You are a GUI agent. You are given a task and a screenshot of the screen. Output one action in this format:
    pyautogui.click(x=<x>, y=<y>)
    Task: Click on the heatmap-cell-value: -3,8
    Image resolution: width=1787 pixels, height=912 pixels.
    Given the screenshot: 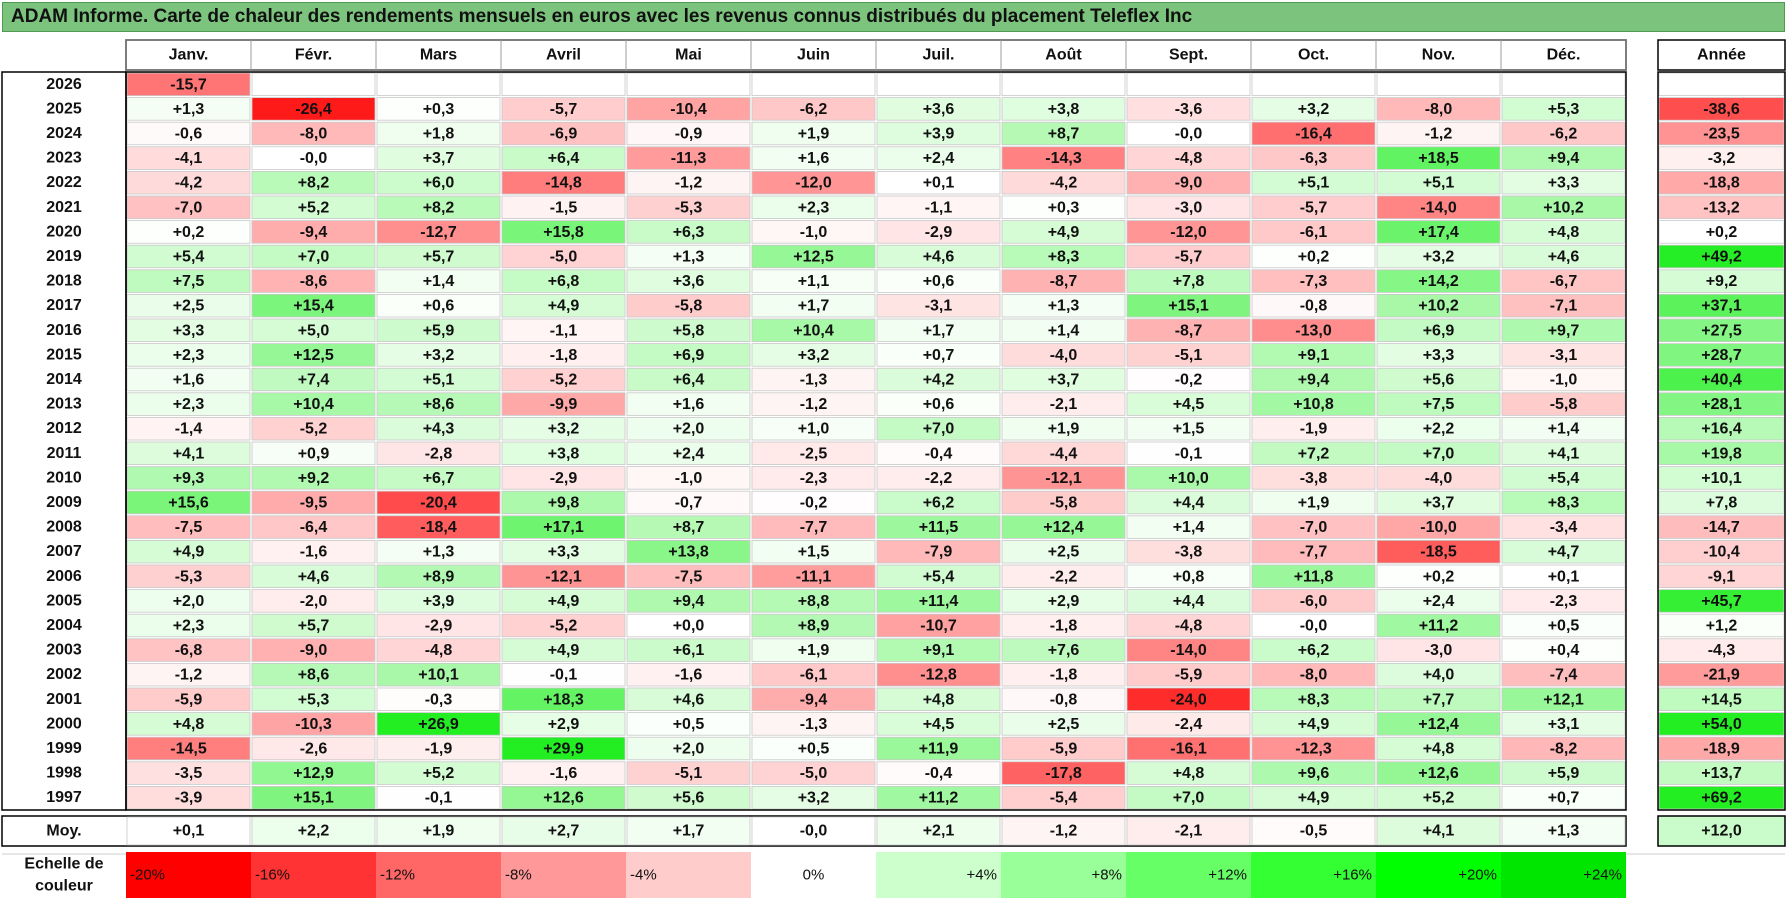 What is the action you would take?
    pyautogui.click(x=1189, y=552)
    